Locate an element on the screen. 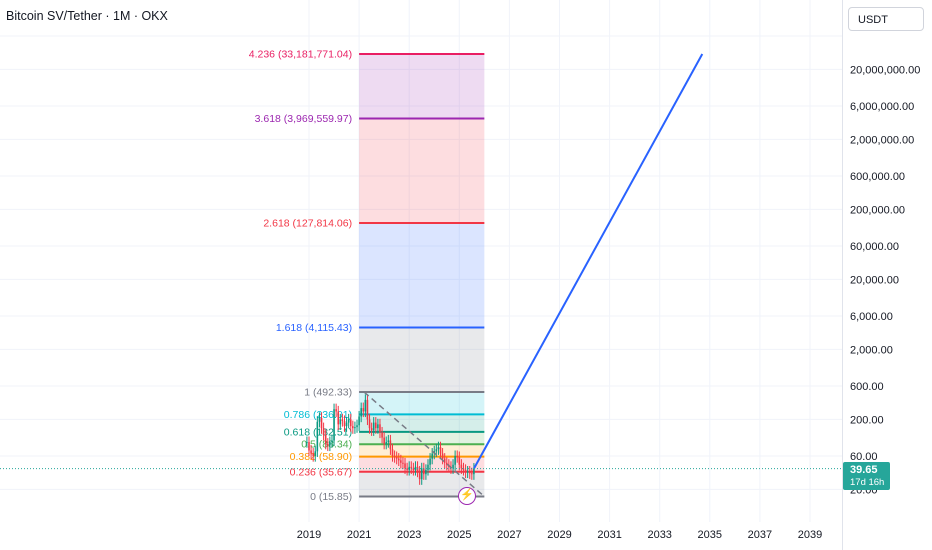  x-axis-tick-label: 2033 is located at coordinates (659, 535).